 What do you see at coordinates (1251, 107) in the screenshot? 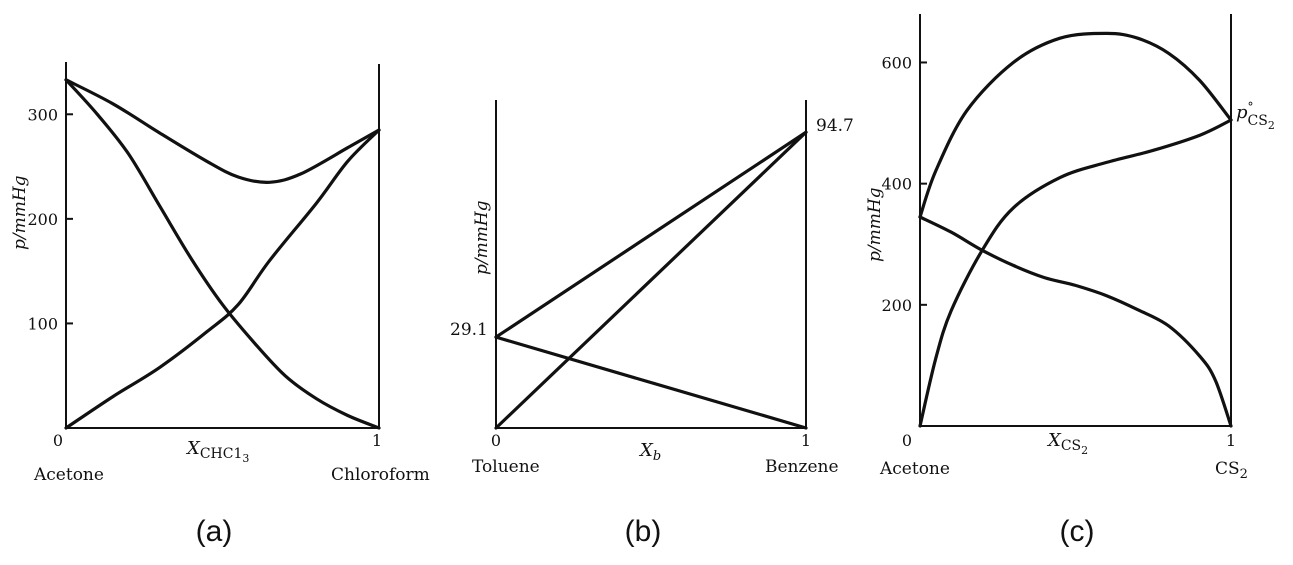
I see `chart-c-annotation-degree: °` at bounding box center [1251, 107].